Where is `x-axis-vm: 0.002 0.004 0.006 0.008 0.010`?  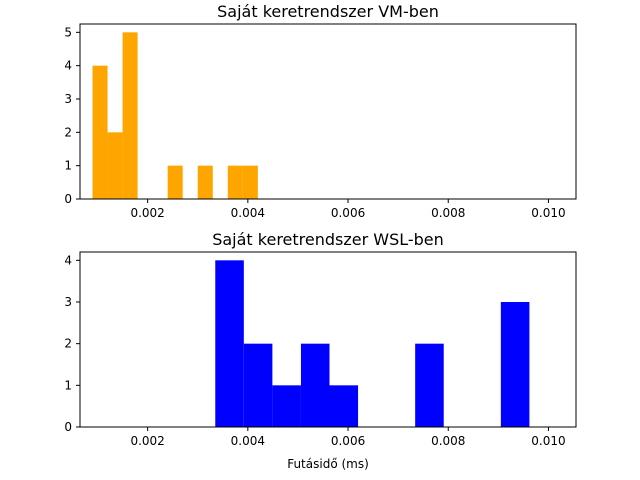
x-axis-vm: 0.002 0.004 0.006 0.008 0.010 is located at coordinates (348, 209).